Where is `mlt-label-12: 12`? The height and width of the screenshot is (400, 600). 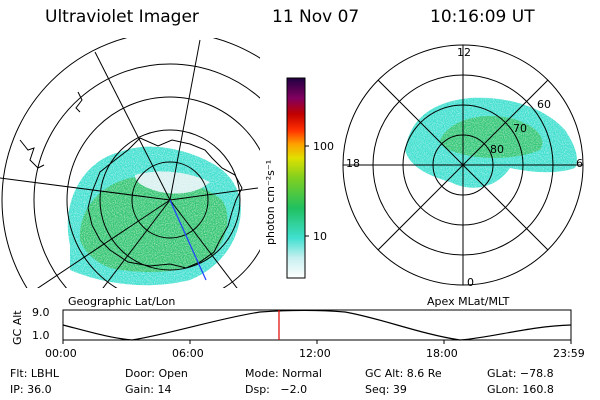 mlt-label-12: 12 is located at coordinates (464, 52).